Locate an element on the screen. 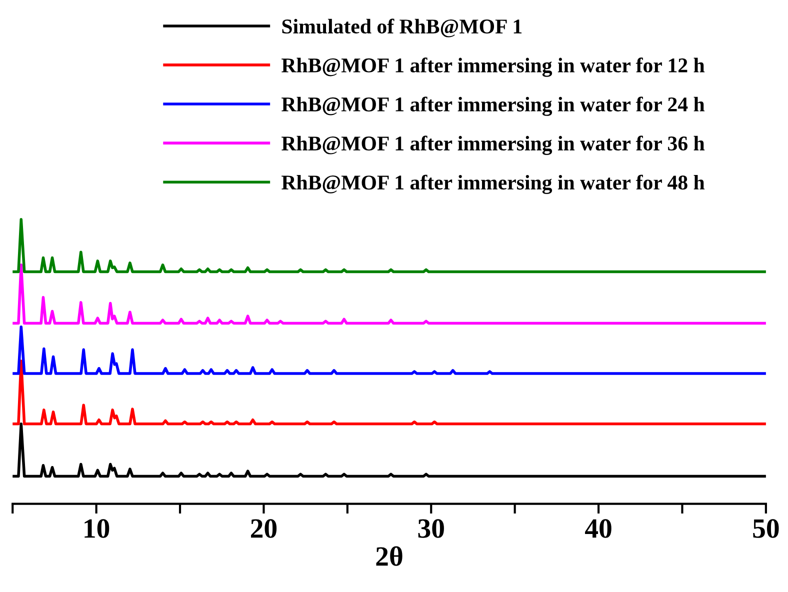 The image size is (788, 592). legend-label: RhB@MOF 1 after immersing in water for 12 h is located at coordinates (493, 67).